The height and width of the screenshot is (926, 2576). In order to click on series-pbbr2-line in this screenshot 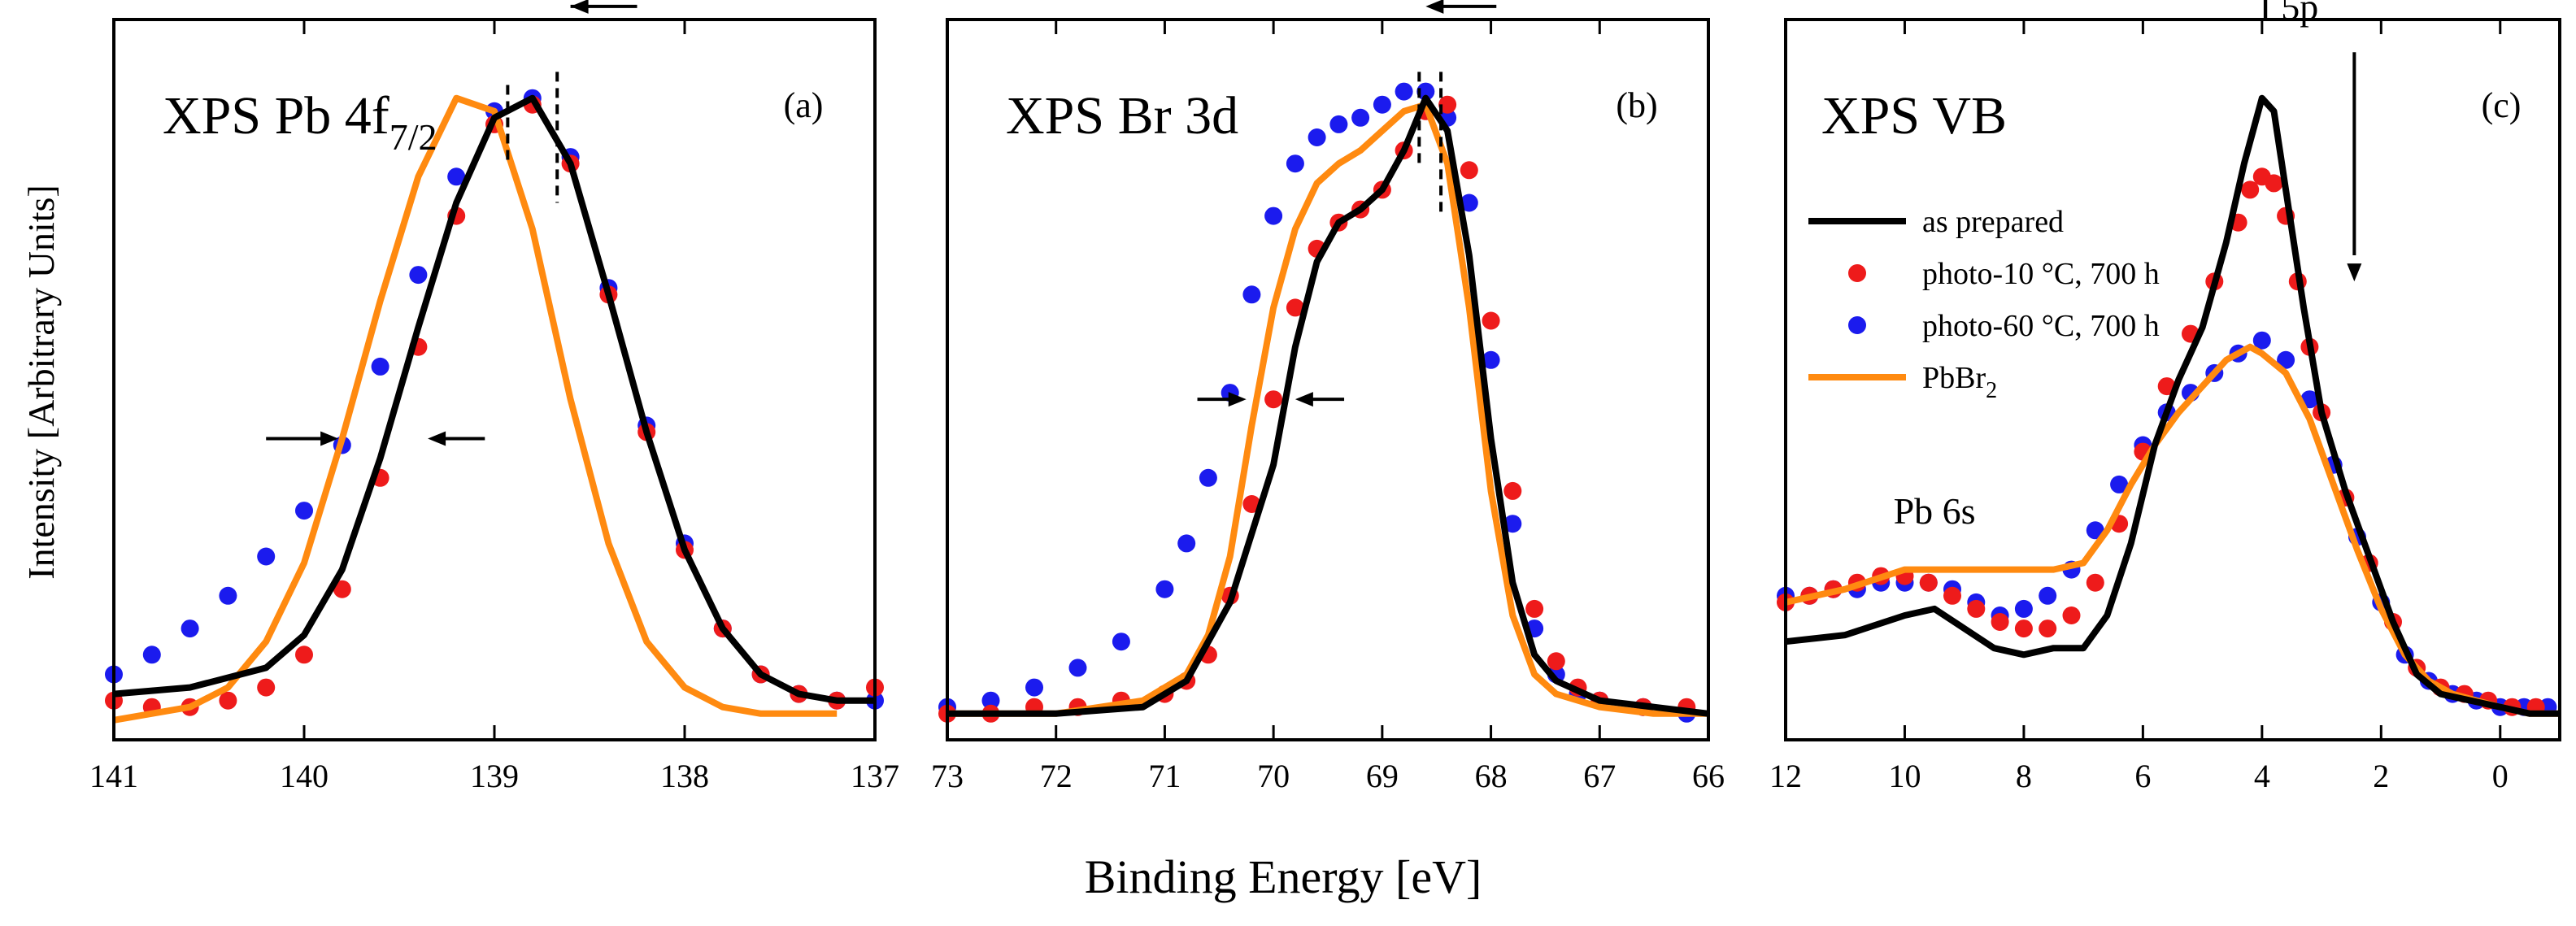, I will do `click(2173, 530)`.